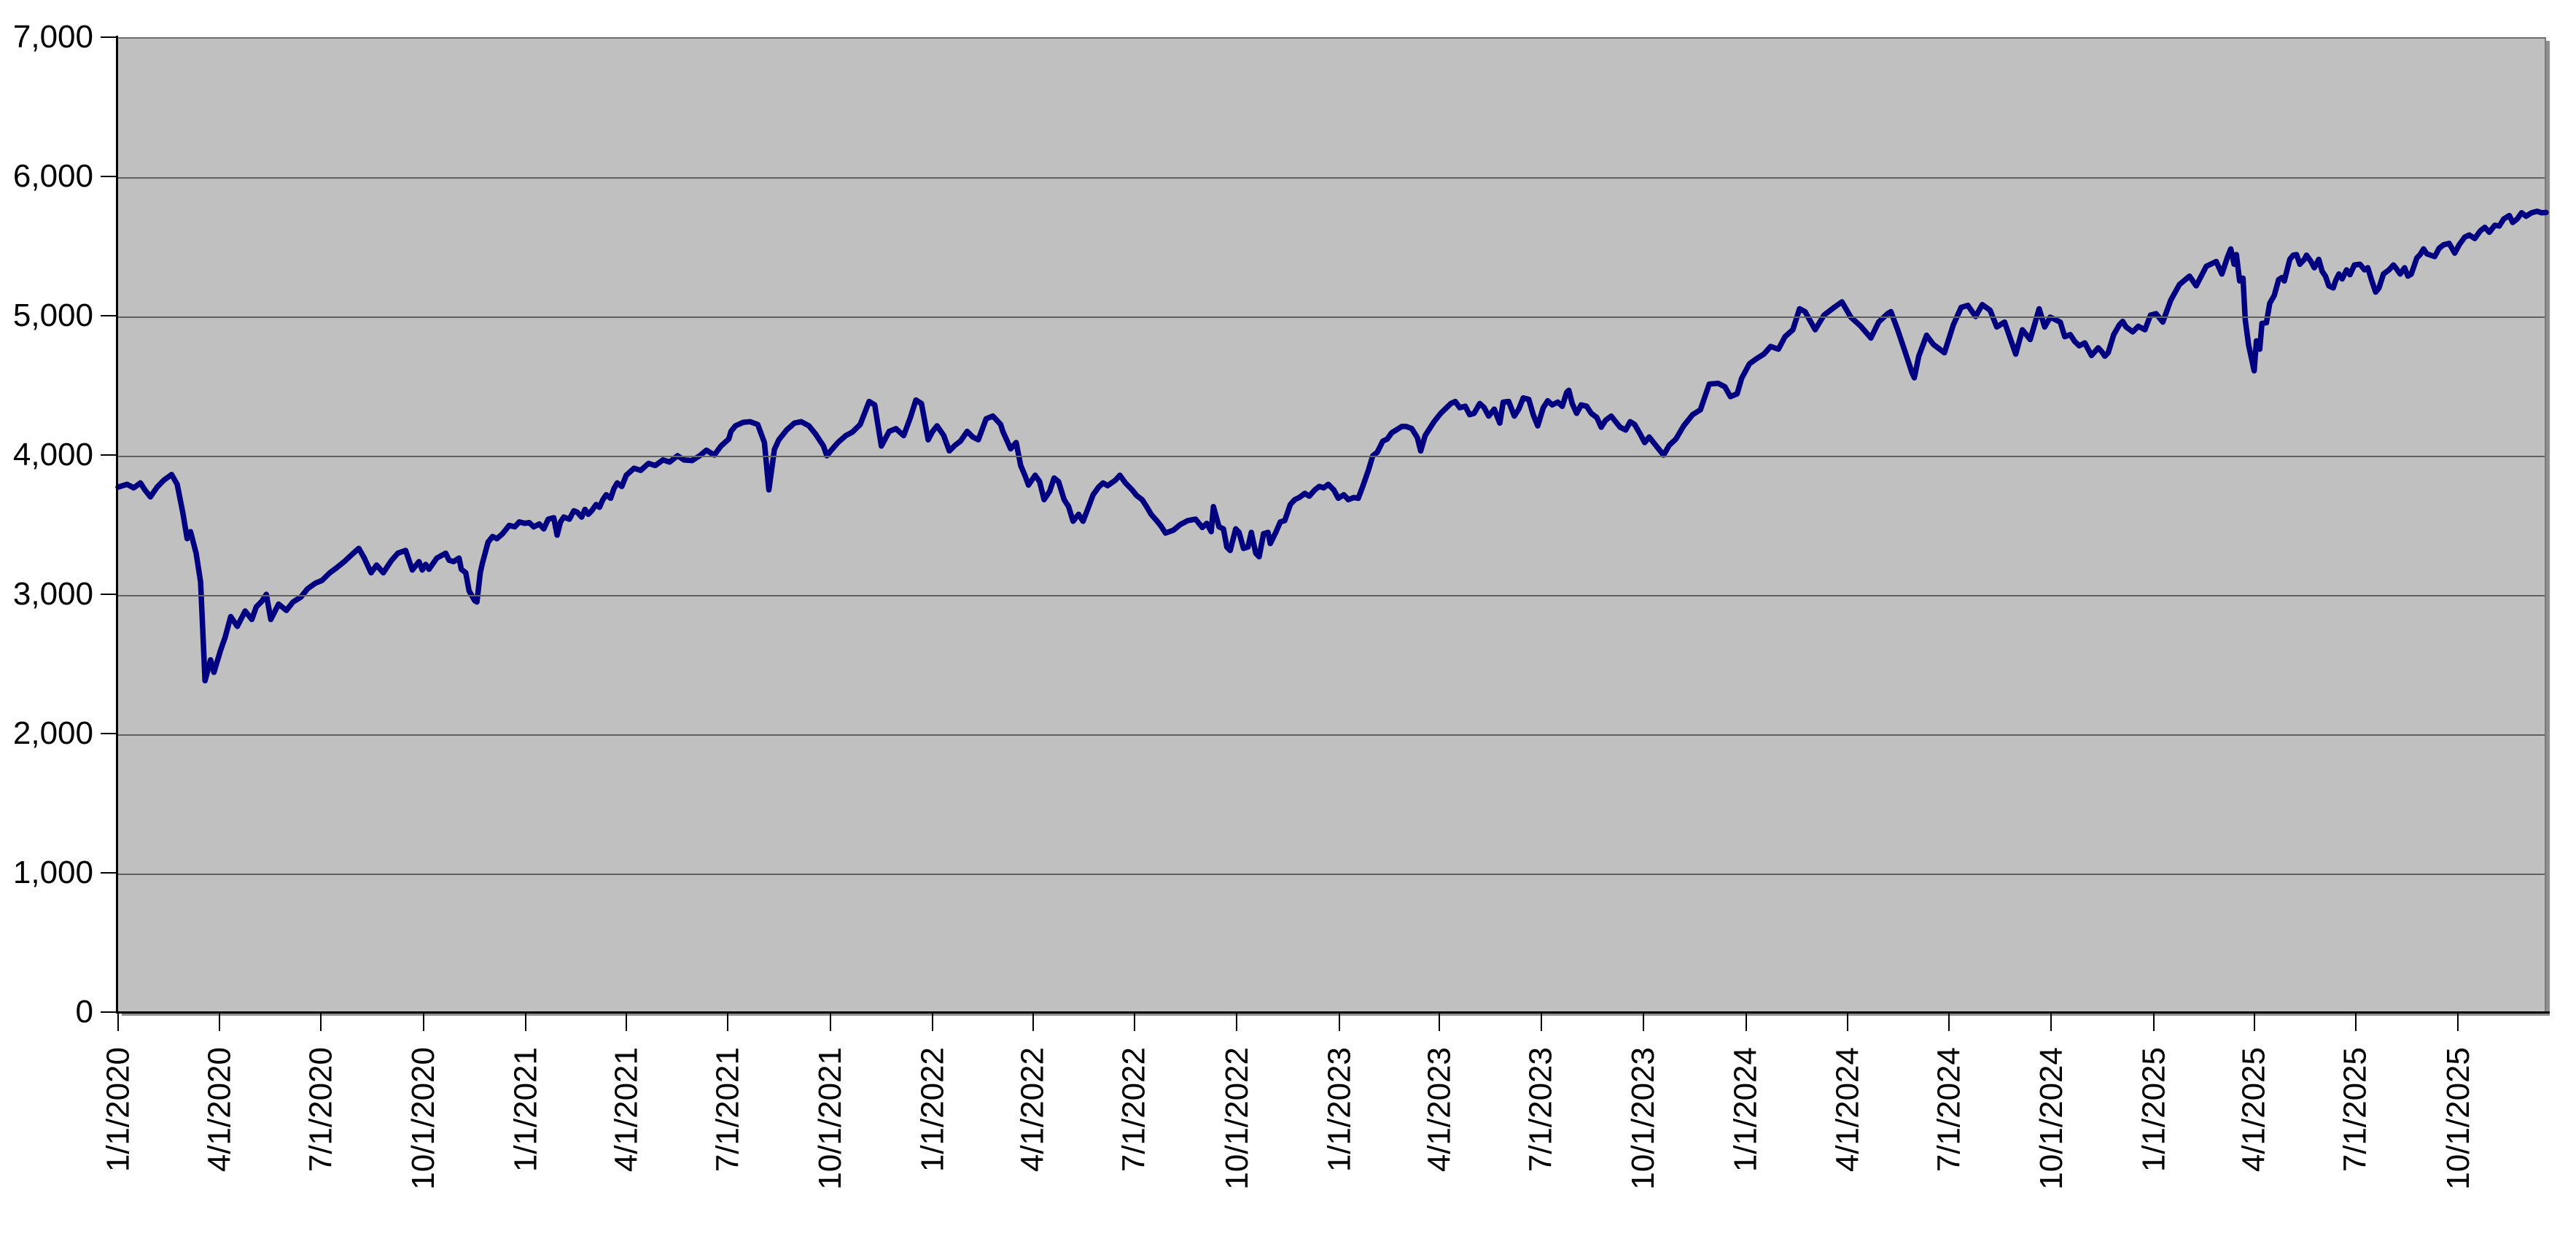  I want to click on x-axis-label: 10/1/2021, so click(830, 1118).